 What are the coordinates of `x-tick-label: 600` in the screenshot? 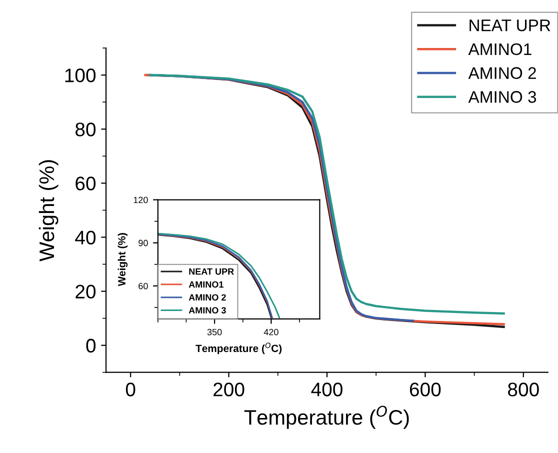 It's located at (425, 389).